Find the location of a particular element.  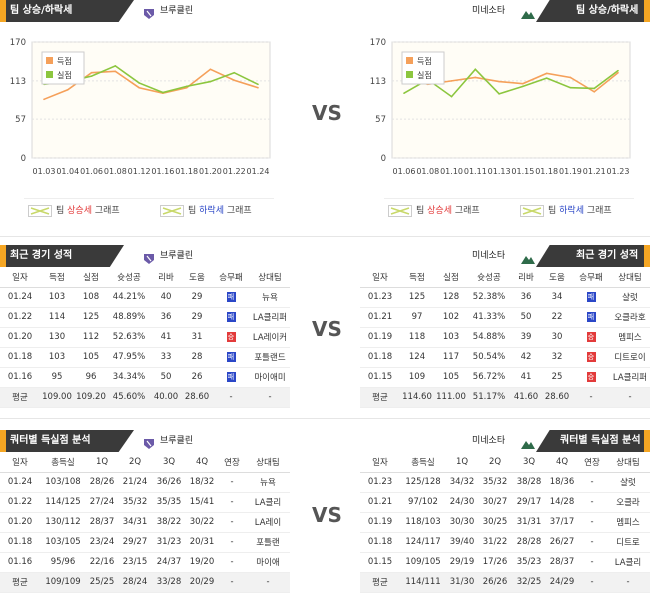

table-row: 01.24 103 108 44.21% 40 29 패 뉴욕 is located at coordinates (145, 297).